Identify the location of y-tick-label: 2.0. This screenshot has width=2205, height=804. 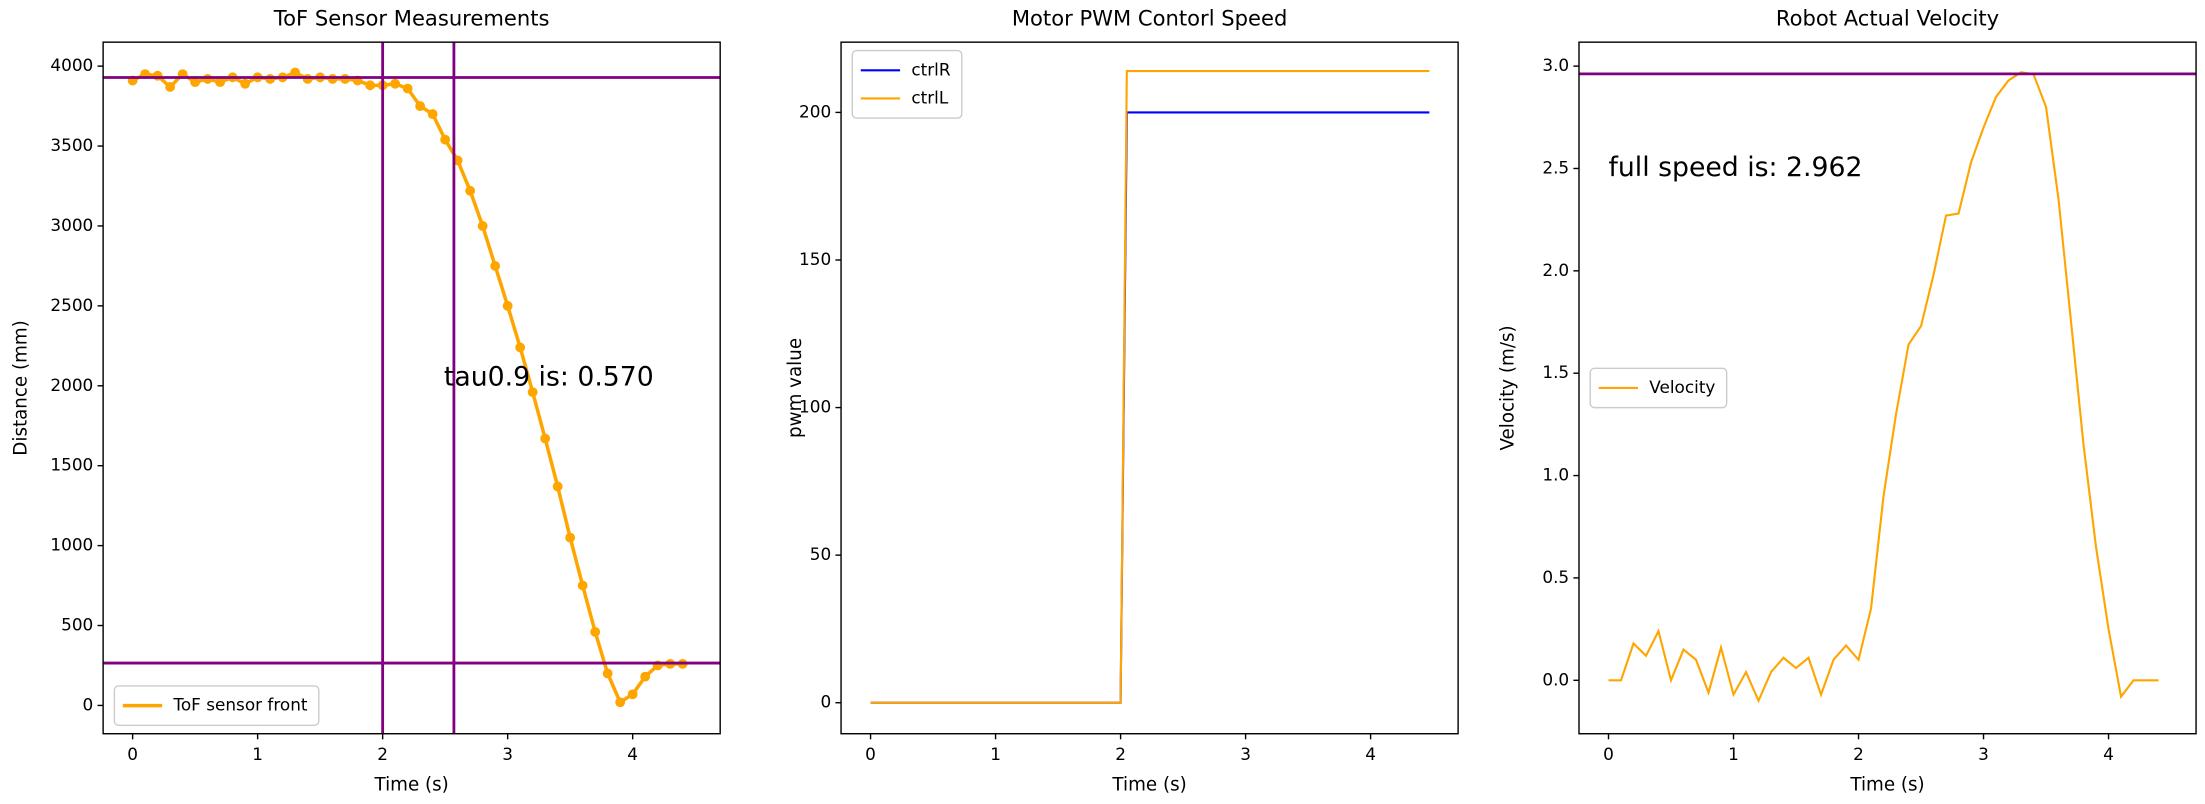
(1555, 270).